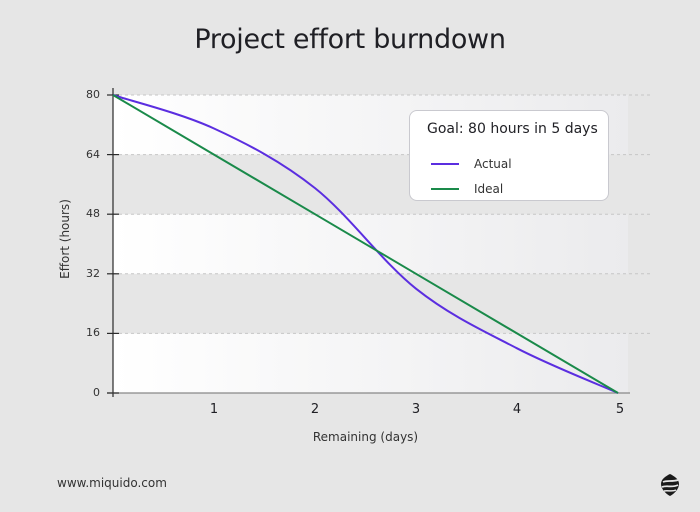  What do you see at coordinates (620, 409) in the screenshot?
I see `x-tick-label: 5` at bounding box center [620, 409].